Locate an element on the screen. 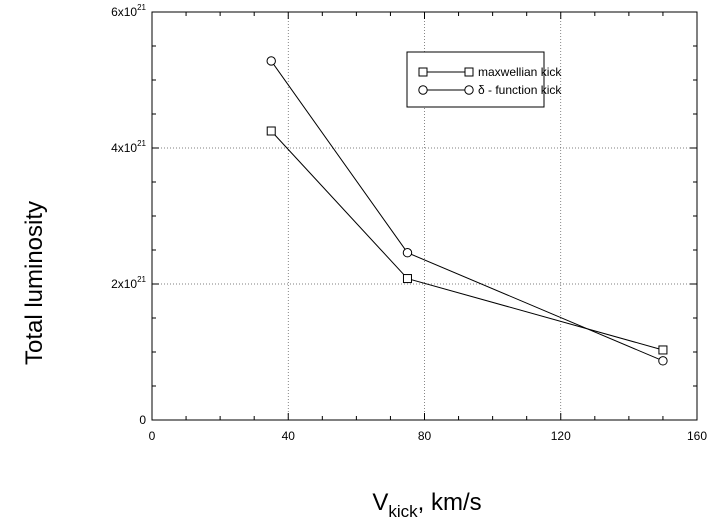 The height and width of the screenshot is (527, 710). x-tick-label: 80 is located at coordinates (425, 436).